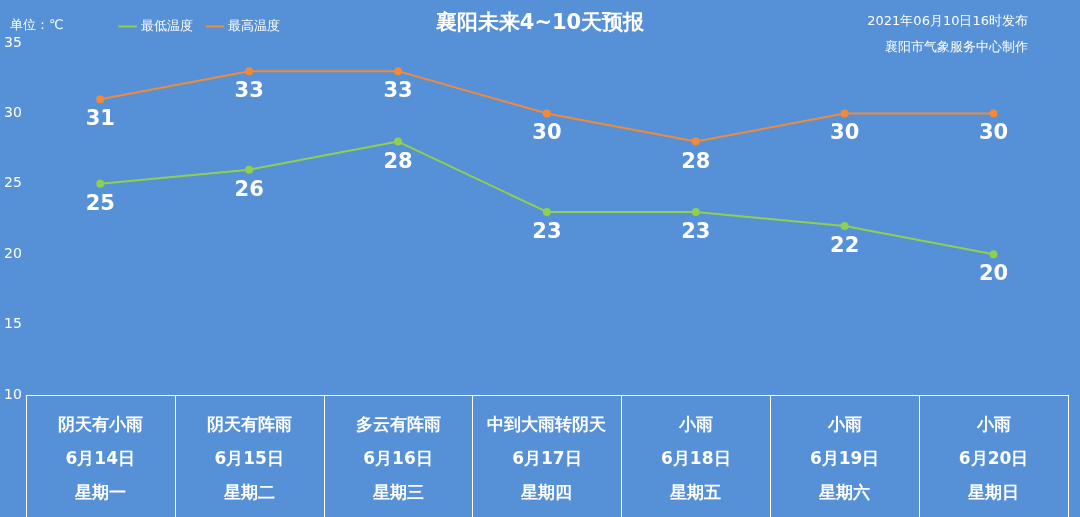 The height and width of the screenshot is (517, 1080). I want to click on y-tick-label: 25, so click(12, 182).